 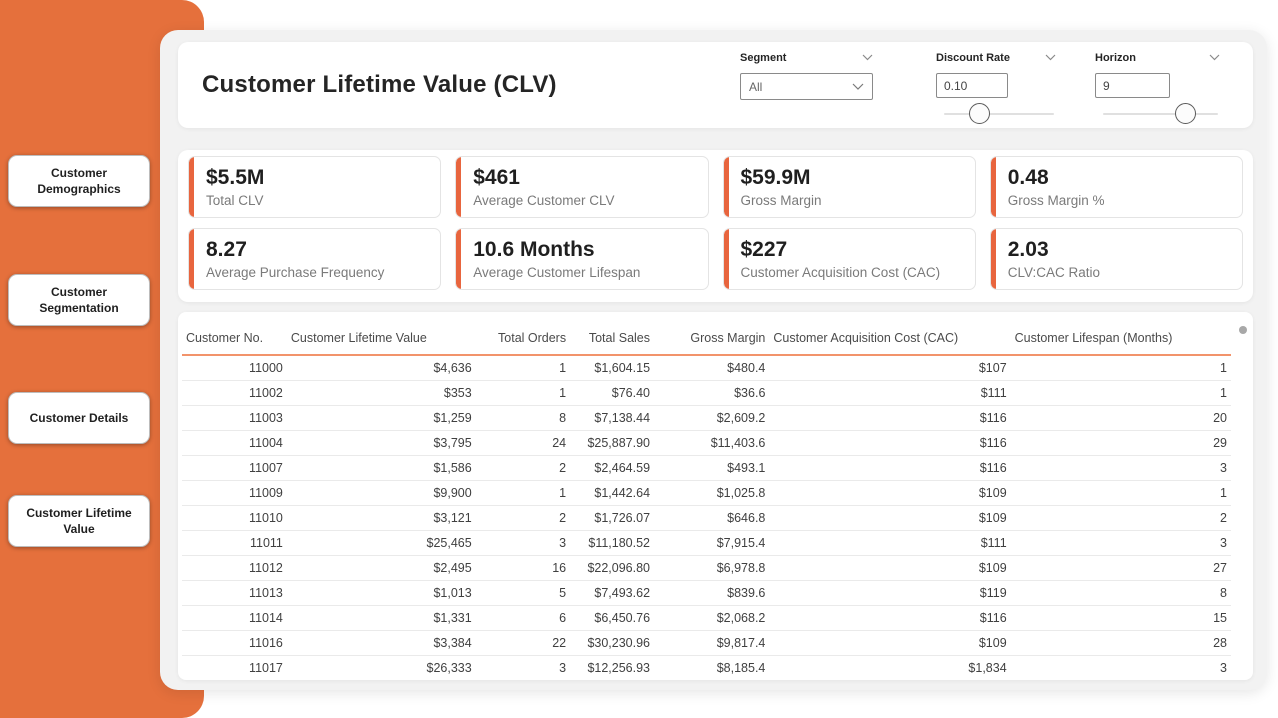 I want to click on discount-rate-filter: Discount Rate, so click(x=996, y=88).